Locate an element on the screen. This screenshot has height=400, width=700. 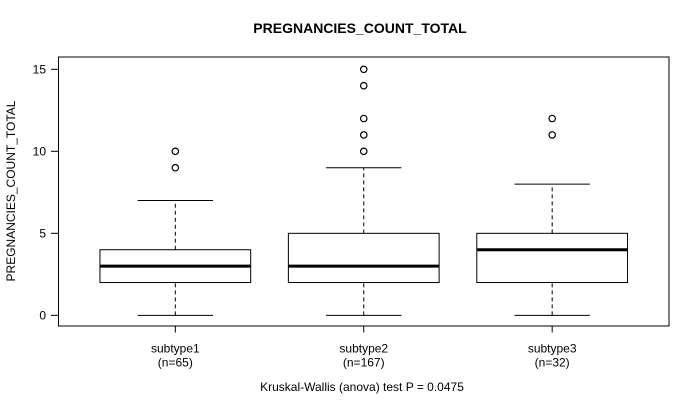
x-group-label: subtype2 is located at coordinates (363, 349).